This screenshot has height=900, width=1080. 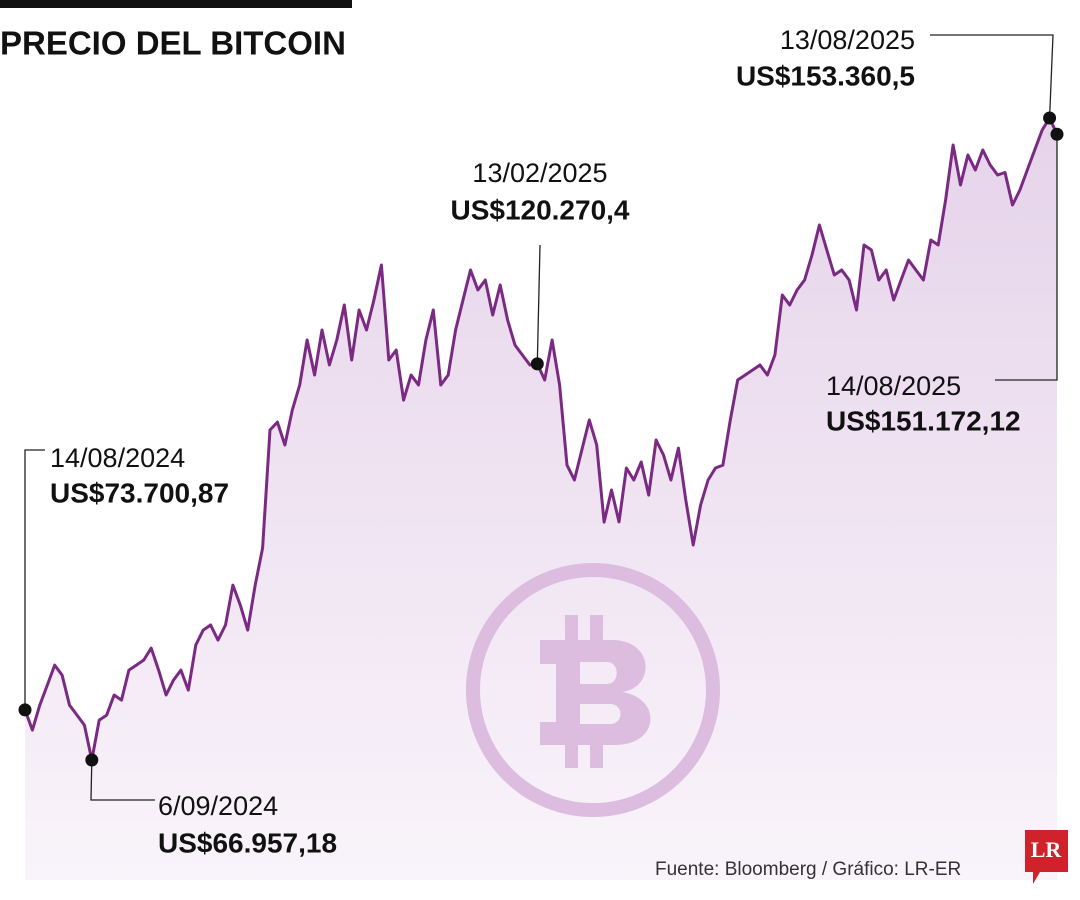 What do you see at coordinates (176, 4) in the screenshot?
I see `title-bar` at bounding box center [176, 4].